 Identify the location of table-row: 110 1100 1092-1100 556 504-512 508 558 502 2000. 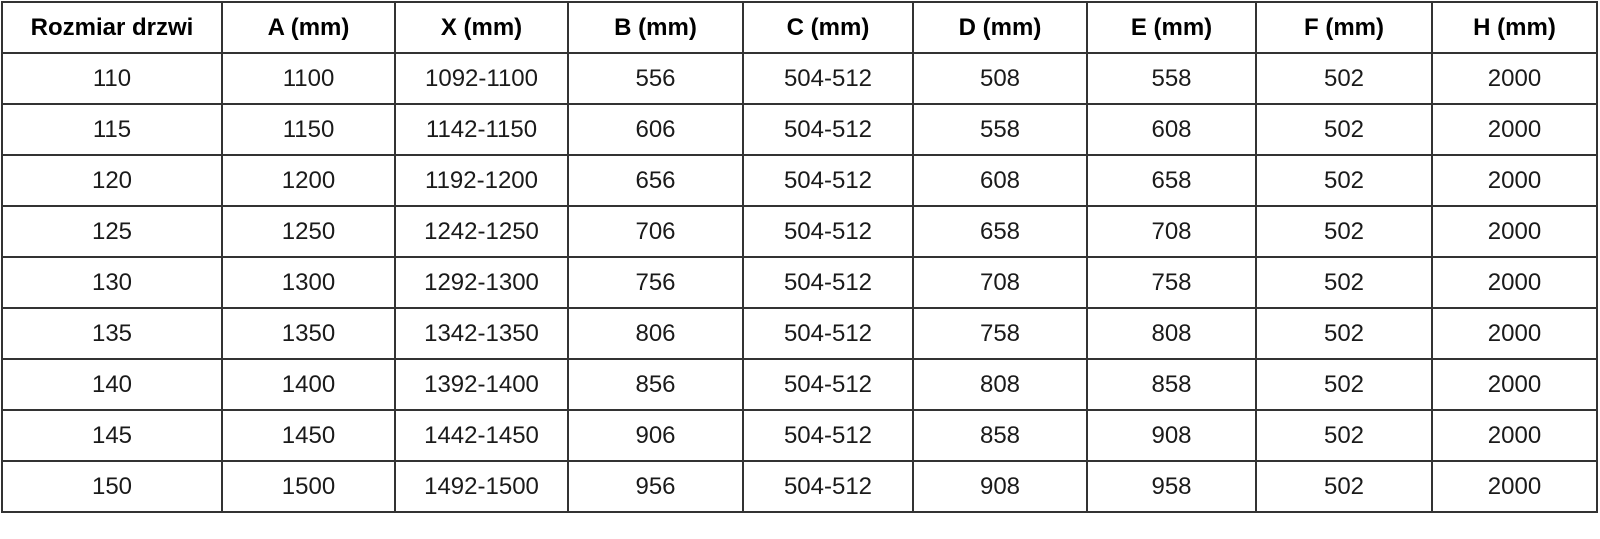
(799, 78).